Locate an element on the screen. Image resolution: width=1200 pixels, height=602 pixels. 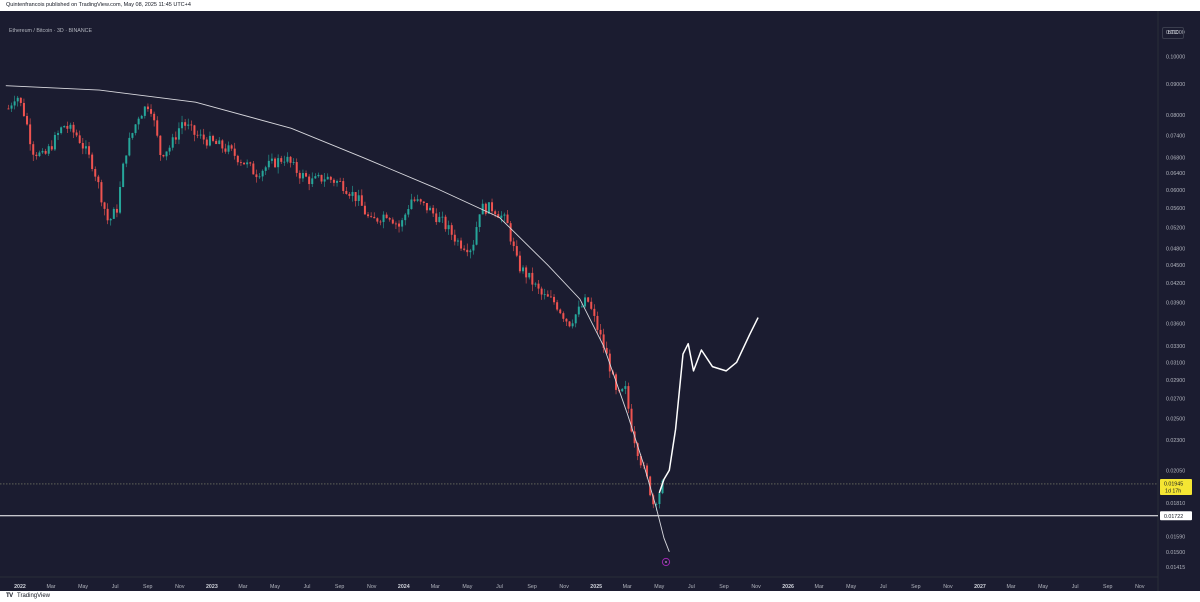
currency-badge: BTC is located at coordinates (1173, 33).